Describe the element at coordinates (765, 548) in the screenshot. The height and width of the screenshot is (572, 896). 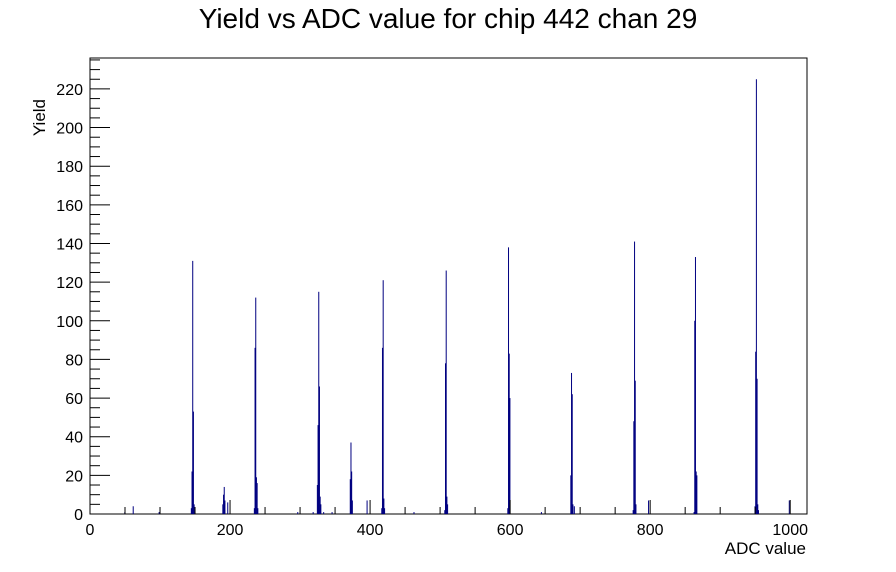
I see `x-axis-label: ADC value` at that location.